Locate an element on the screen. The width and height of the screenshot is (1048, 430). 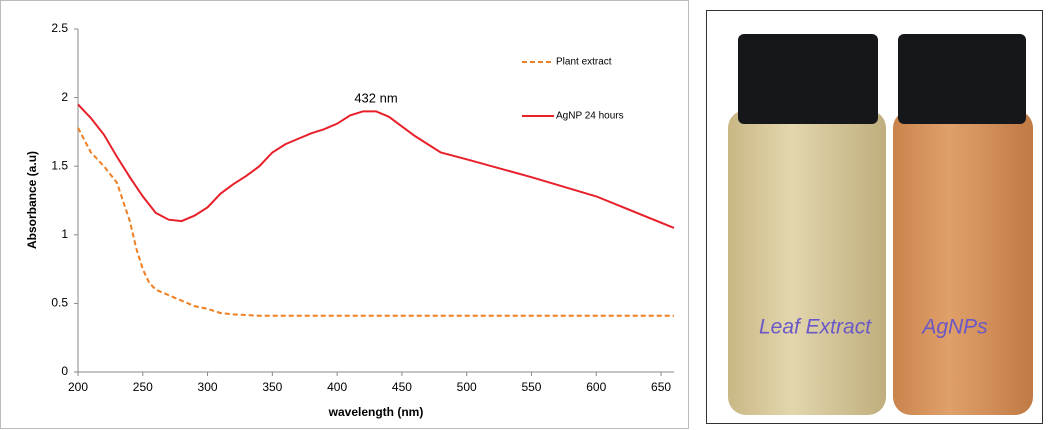
y-axis-label: Absorbance (a.u) is located at coordinates (32, 200).